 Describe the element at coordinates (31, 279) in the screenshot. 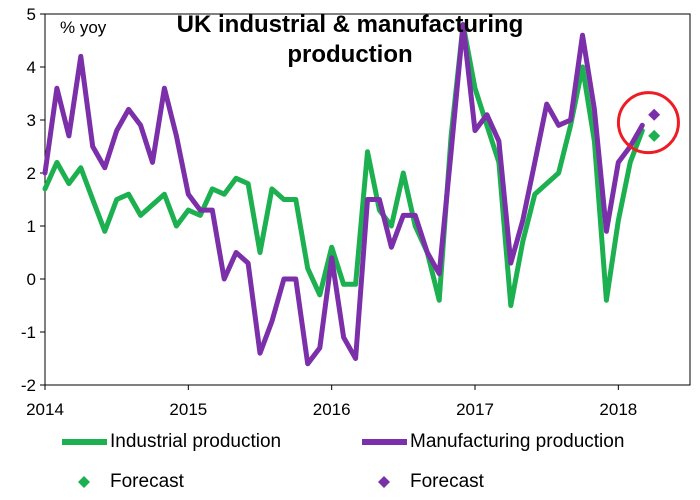

I see `y-tick-label: 0` at that location.